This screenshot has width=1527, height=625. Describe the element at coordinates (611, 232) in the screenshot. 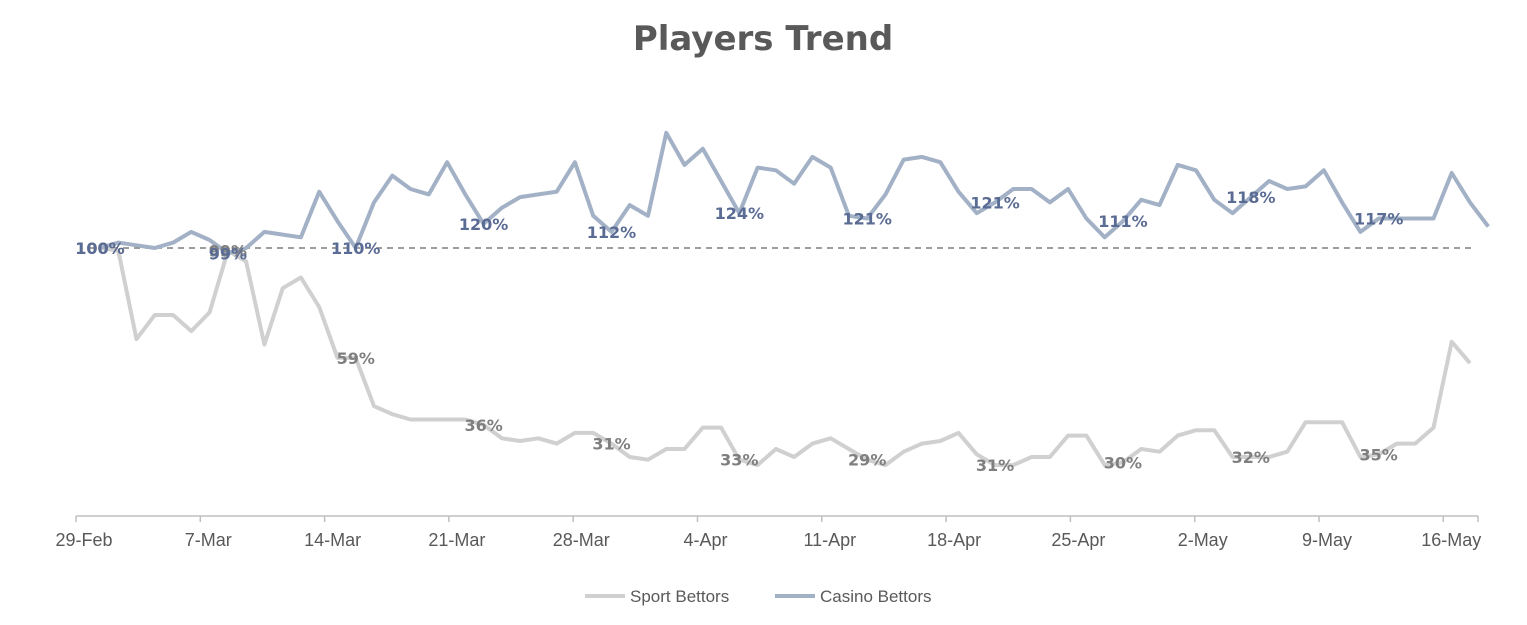

I see `casino-data-label: 112%` at that location.